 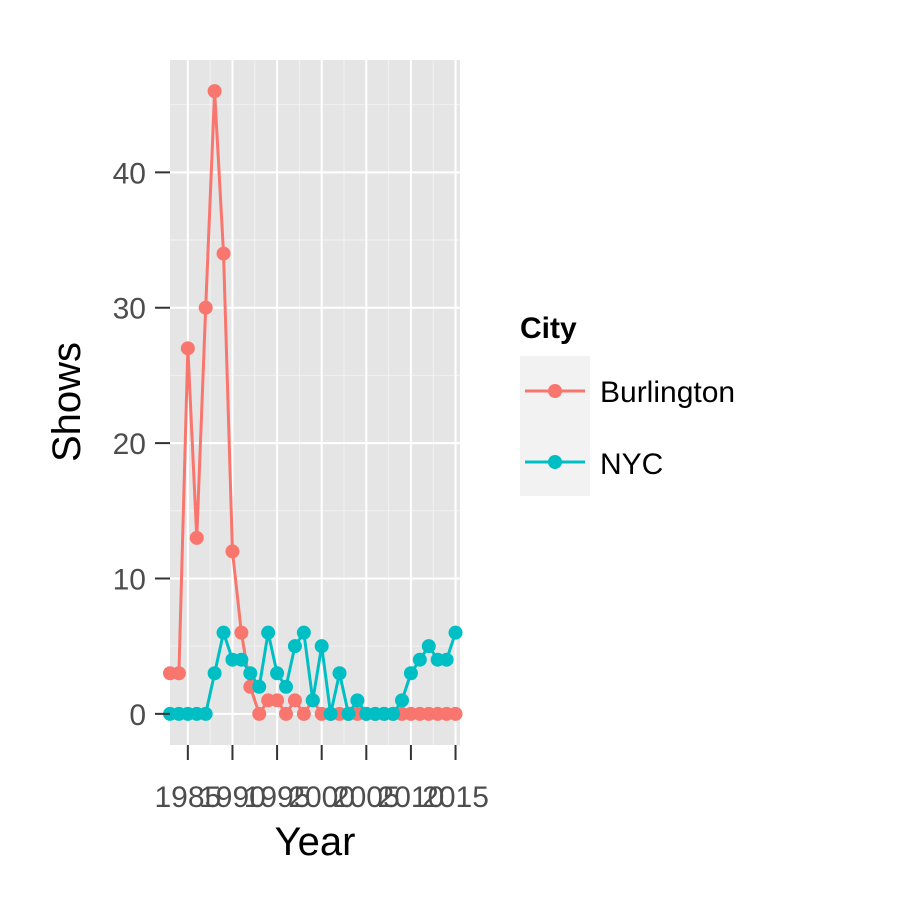 I want to click on legend-label-nyc: NYC, so click(x=631, y=464).